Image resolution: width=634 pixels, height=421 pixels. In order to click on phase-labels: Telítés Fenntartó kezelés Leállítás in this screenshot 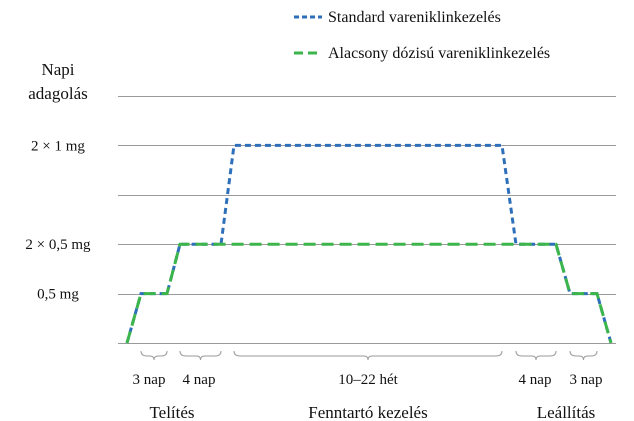, I will do `click(372, 412)`.